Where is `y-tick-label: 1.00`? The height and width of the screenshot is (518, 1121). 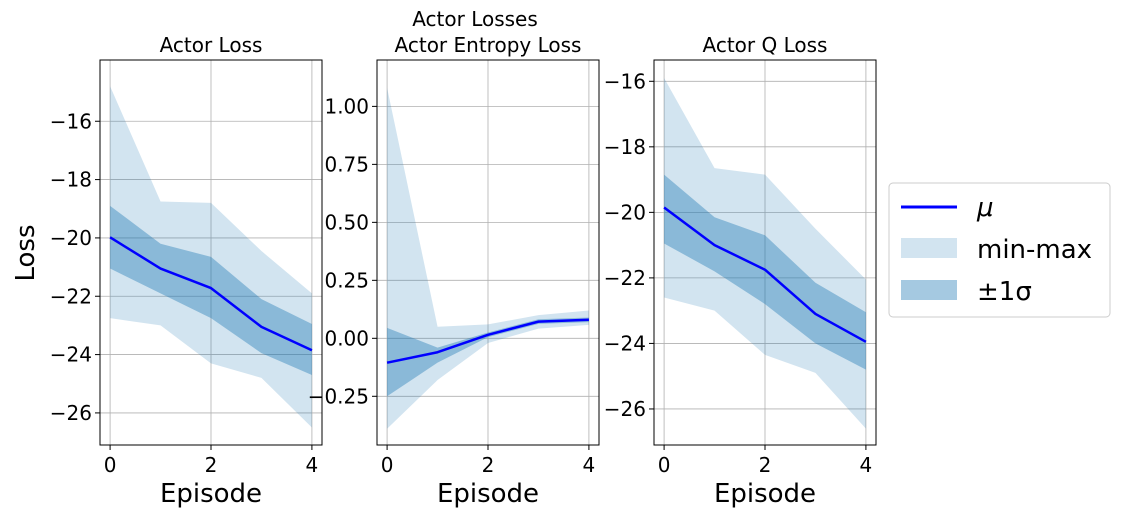
y-tick-label: 1.00 is located at coordinates (346, 106).